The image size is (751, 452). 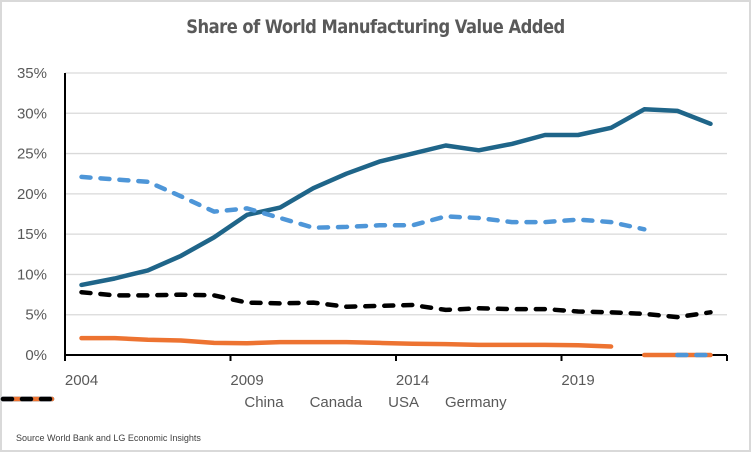 What do you see at coordinates (363, 203) in the screenshot?
I see `series-line-usa` at bounding box center [363, 203].